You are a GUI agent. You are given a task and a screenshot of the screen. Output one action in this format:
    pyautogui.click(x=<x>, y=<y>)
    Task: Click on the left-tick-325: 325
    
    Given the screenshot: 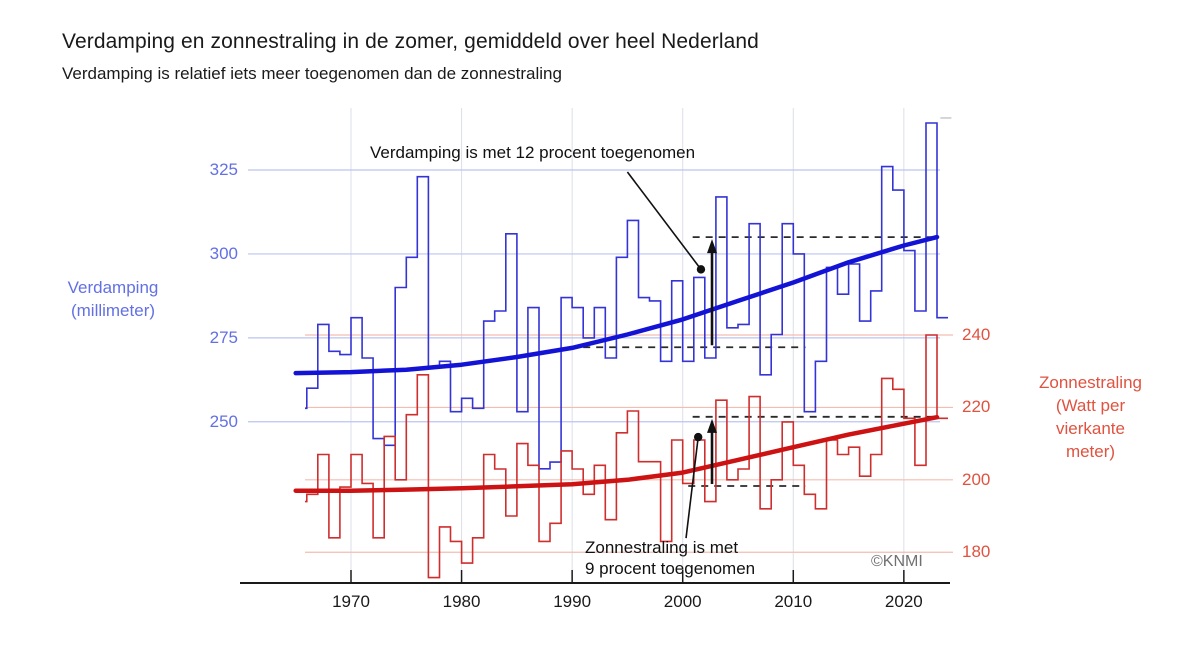 What is the action you would take?
    pyautogui.click(x=223, y=169)
    